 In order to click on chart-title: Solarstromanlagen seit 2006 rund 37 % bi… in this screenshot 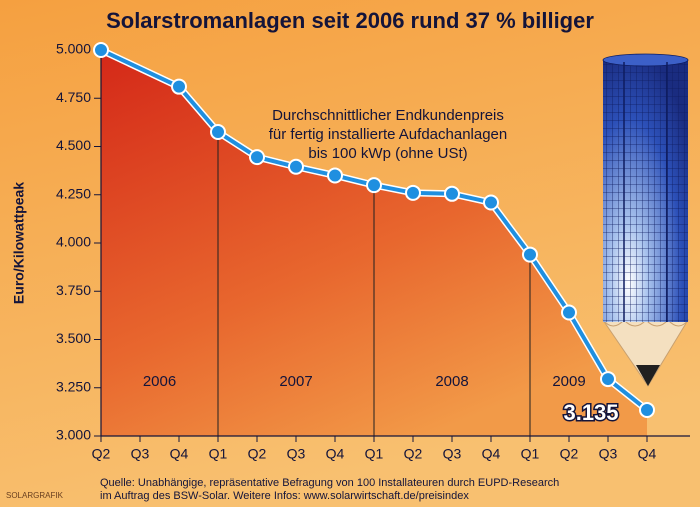, I will do `click(350, 20)`.